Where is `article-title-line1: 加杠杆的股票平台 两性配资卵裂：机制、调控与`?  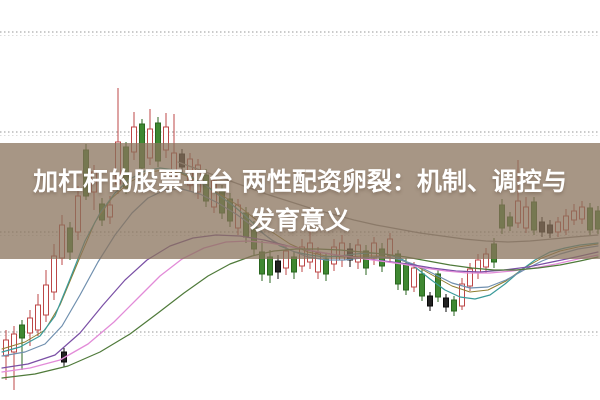 article-title-line1: 加杠杆的股票平台 两性配资卵裂：机制、调控与 is located at coordinates (300, 181).